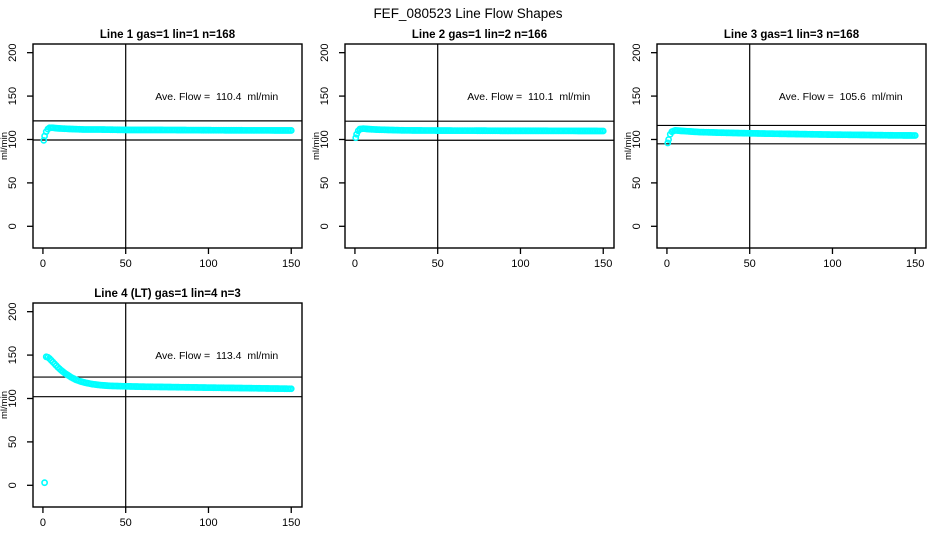 This screenshot has width=936, height=540. I want to click on ave-flow-annotation: Ave. Flow = 105.6 ml/min, so click(841, 97).